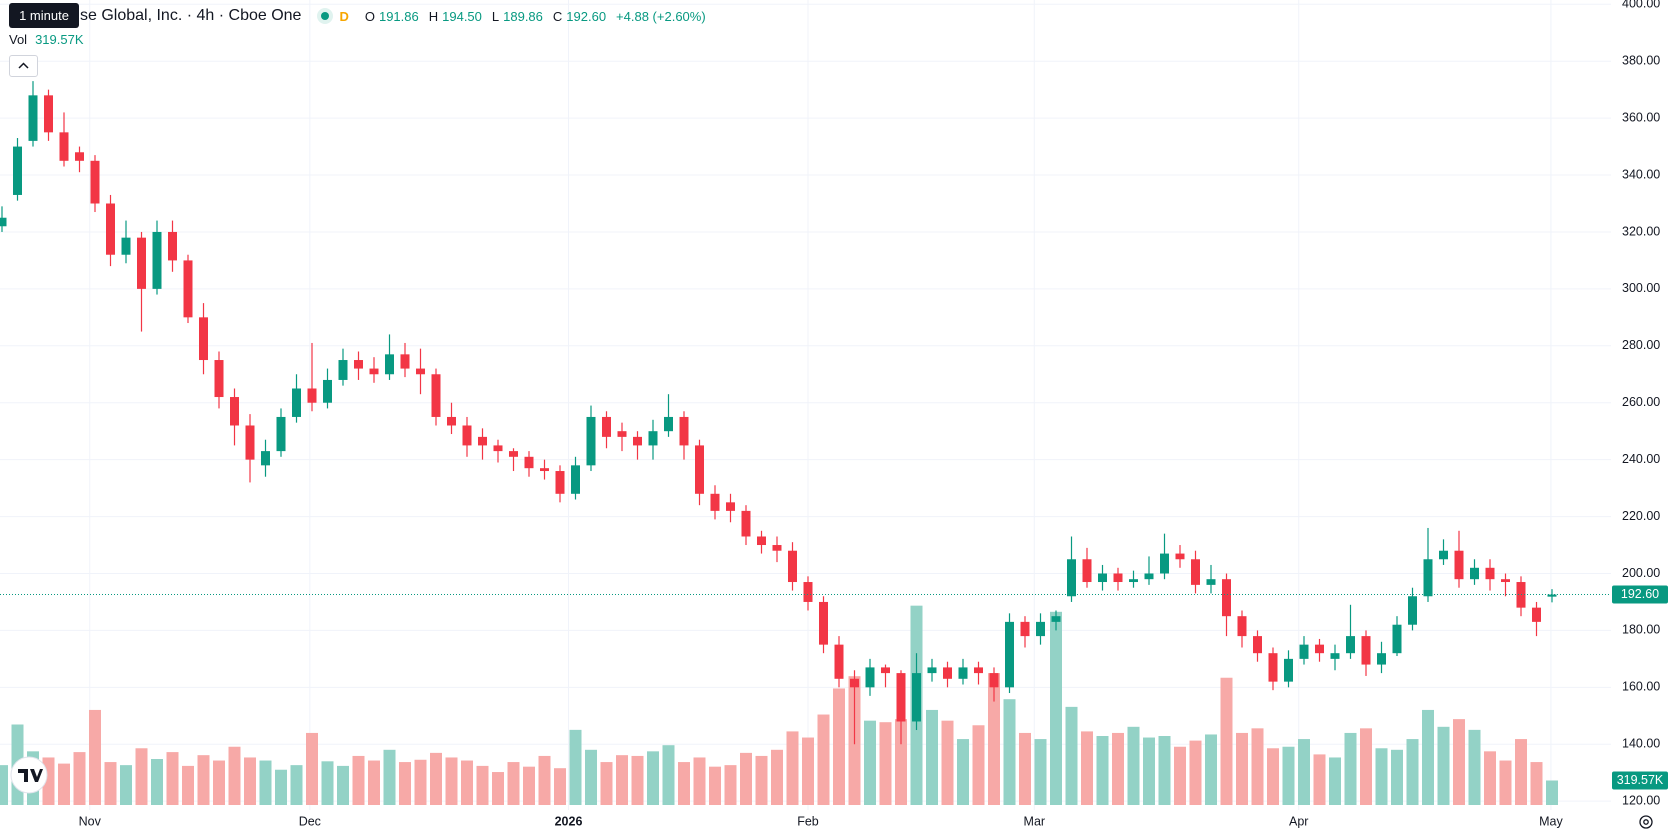  Describe the element at coordinates (1641, 800) in the screenshot. I see `y-tick-label: 120.00` at that location.